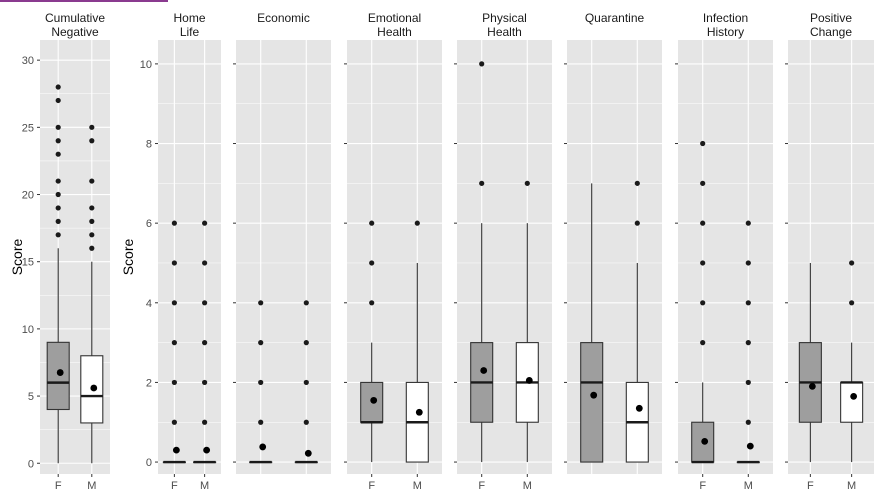  I want to click on y-tick-label: 4, so click(149, 304).